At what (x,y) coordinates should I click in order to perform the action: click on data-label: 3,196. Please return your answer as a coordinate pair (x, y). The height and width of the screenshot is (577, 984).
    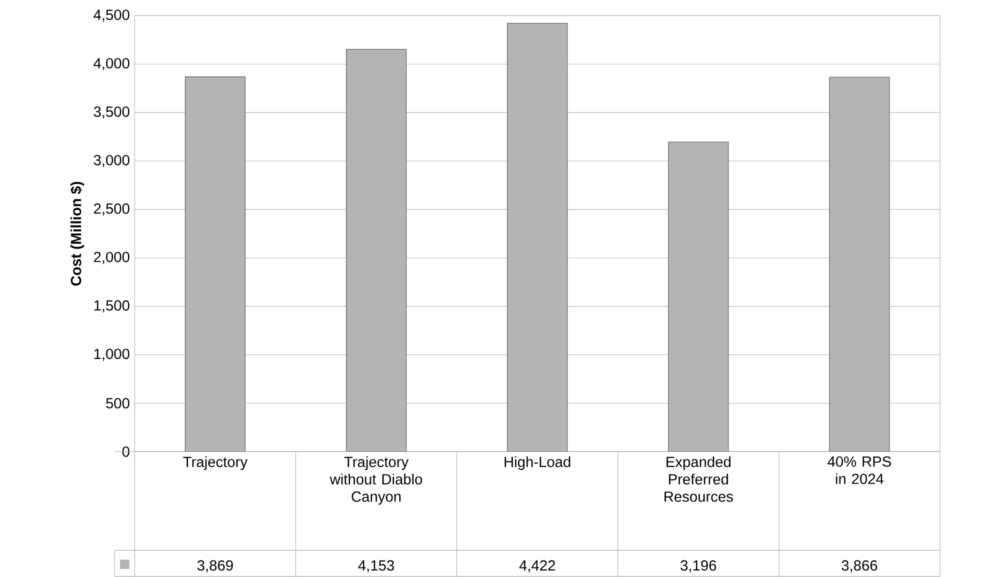
    Looking at the image, I should click on (698, 566).